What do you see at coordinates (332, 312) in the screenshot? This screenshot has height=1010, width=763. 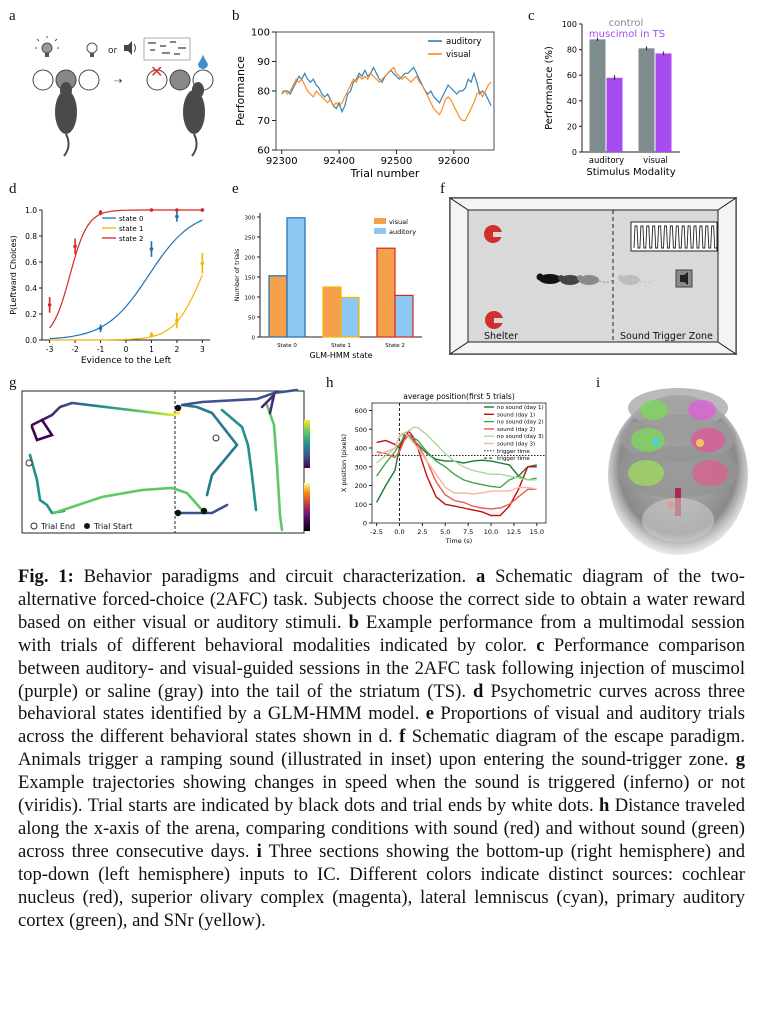 I see `bar-visual-State 1` at bounding box center [332, 312].